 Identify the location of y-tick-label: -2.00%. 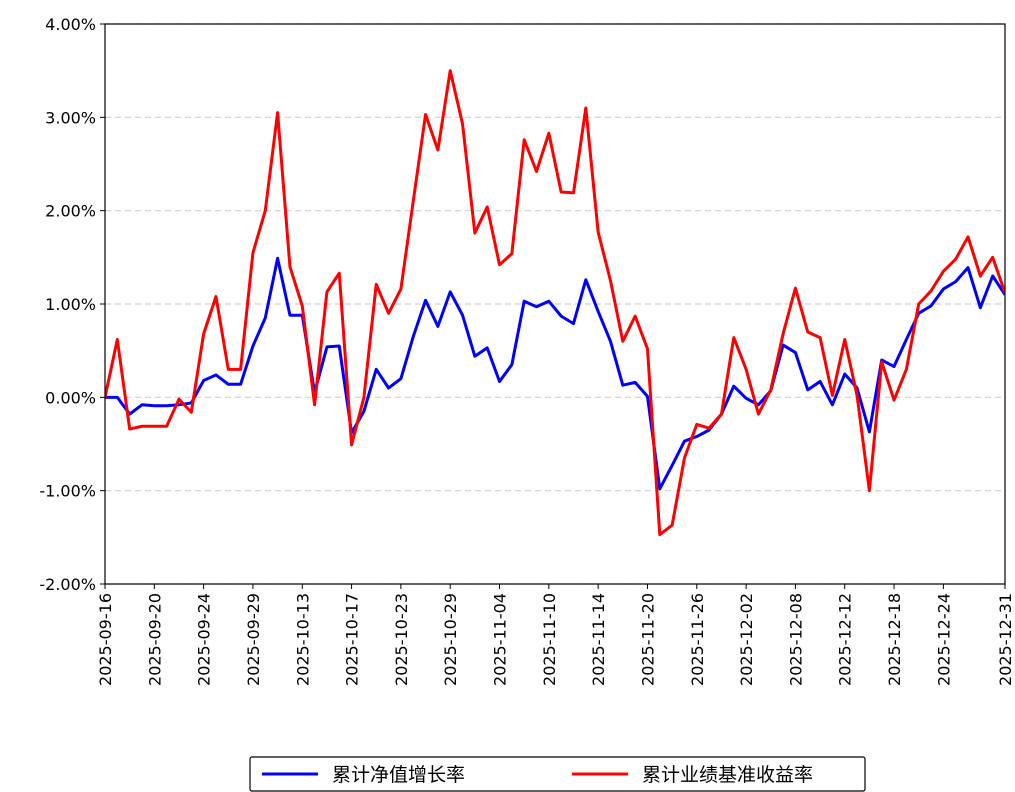
(67, 584).